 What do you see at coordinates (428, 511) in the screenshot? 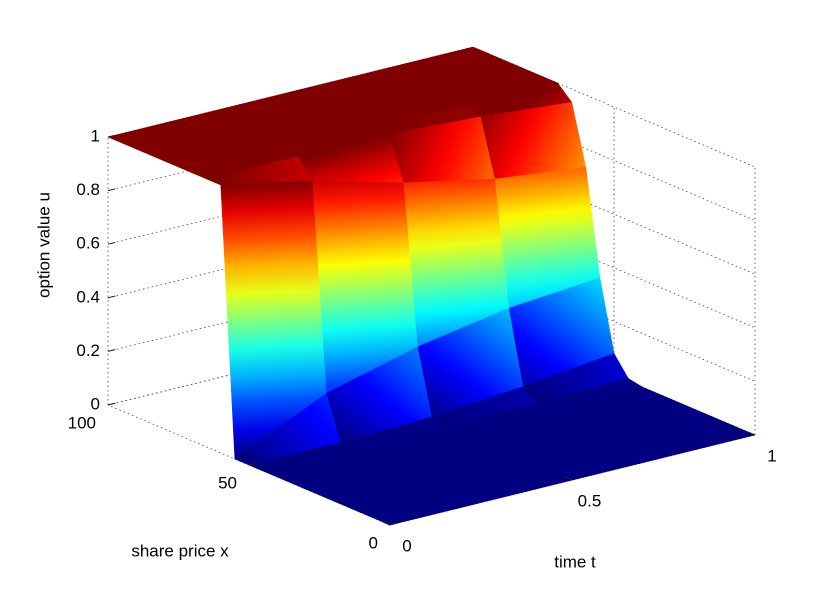
I see `surface-patch` at bounding box center [428, 511].